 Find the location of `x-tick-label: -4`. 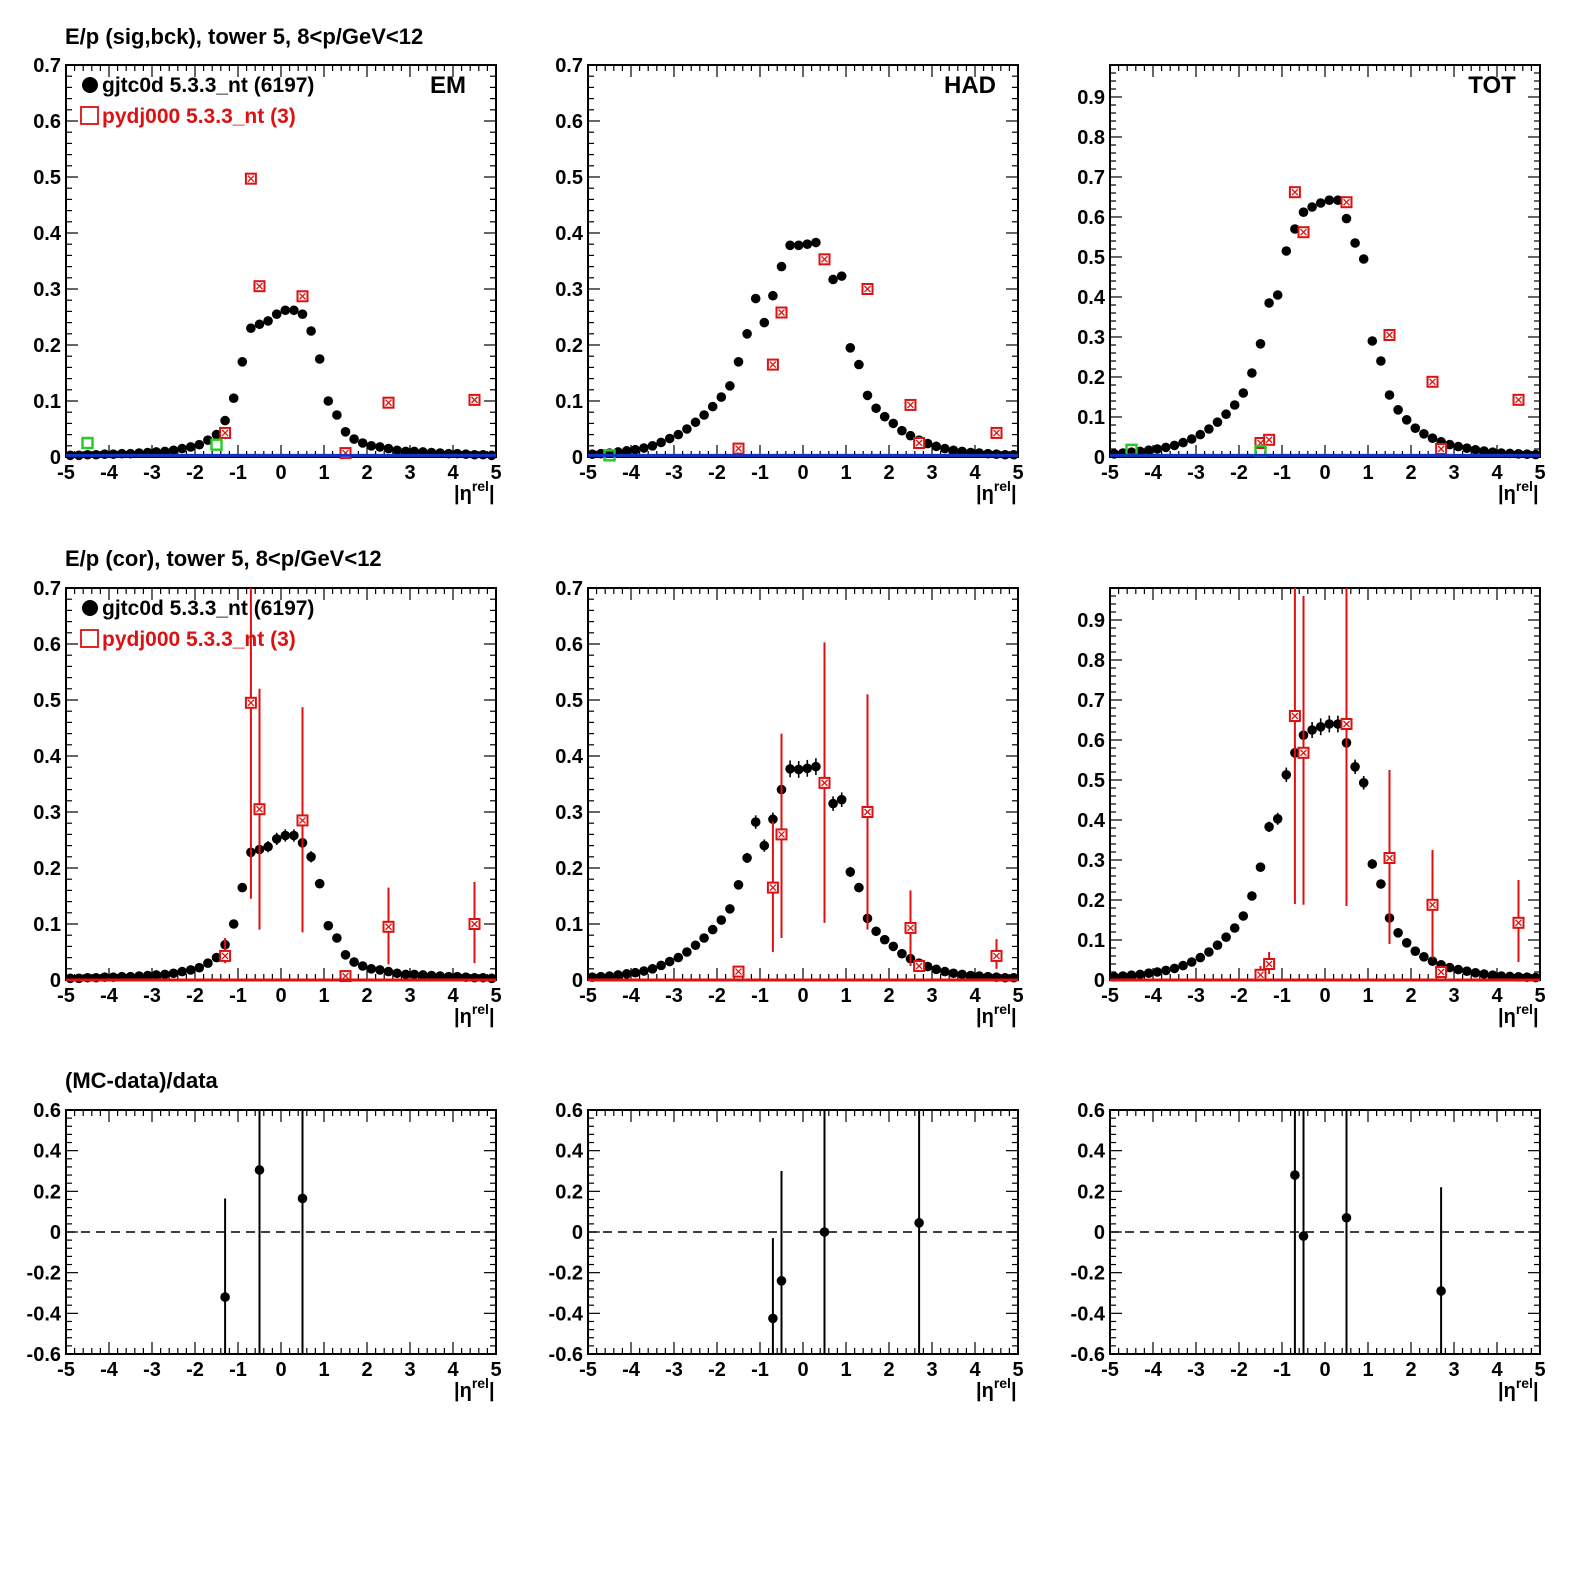

x-tick-label: -4 is located at coordinates (109, 1370).